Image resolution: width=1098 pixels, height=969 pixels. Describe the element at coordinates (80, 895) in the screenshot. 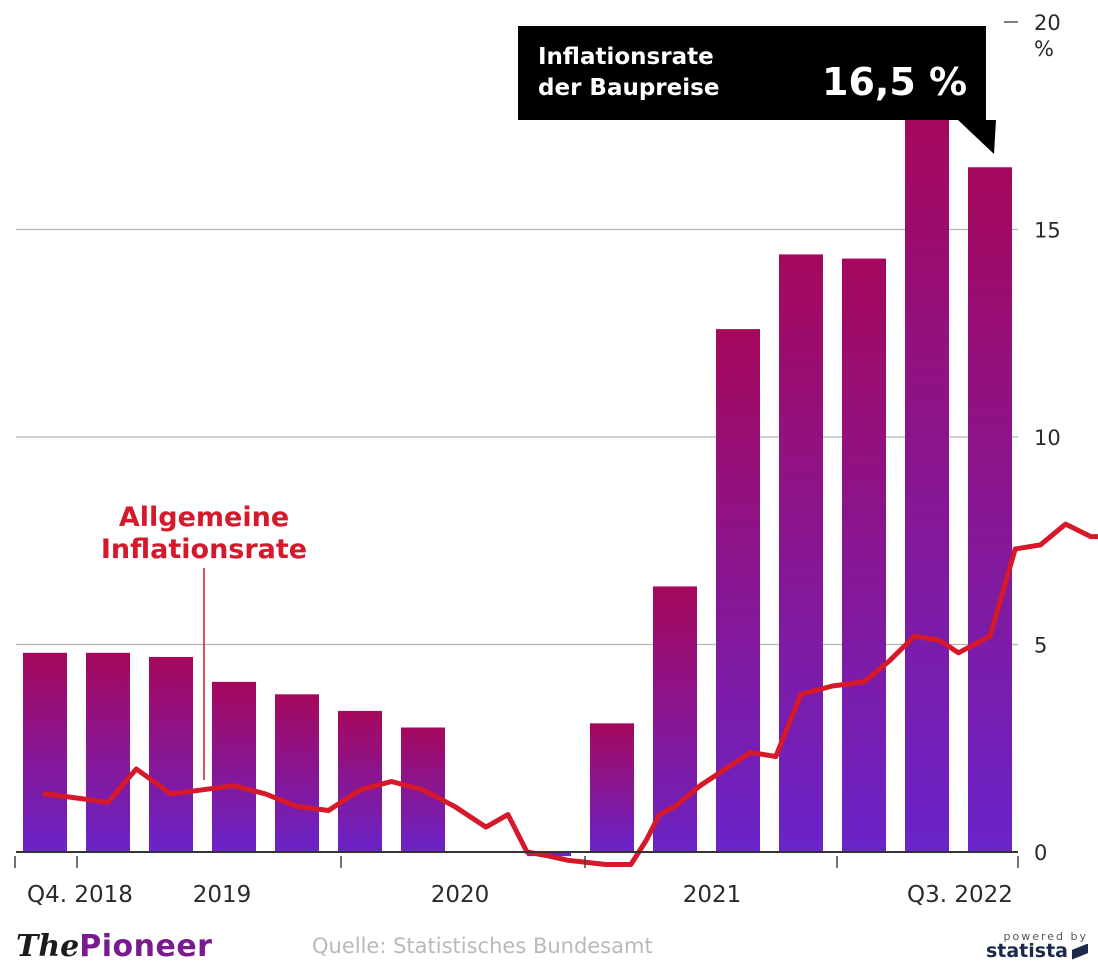

I see `x-tick-label: Q4. 2018` at that location.